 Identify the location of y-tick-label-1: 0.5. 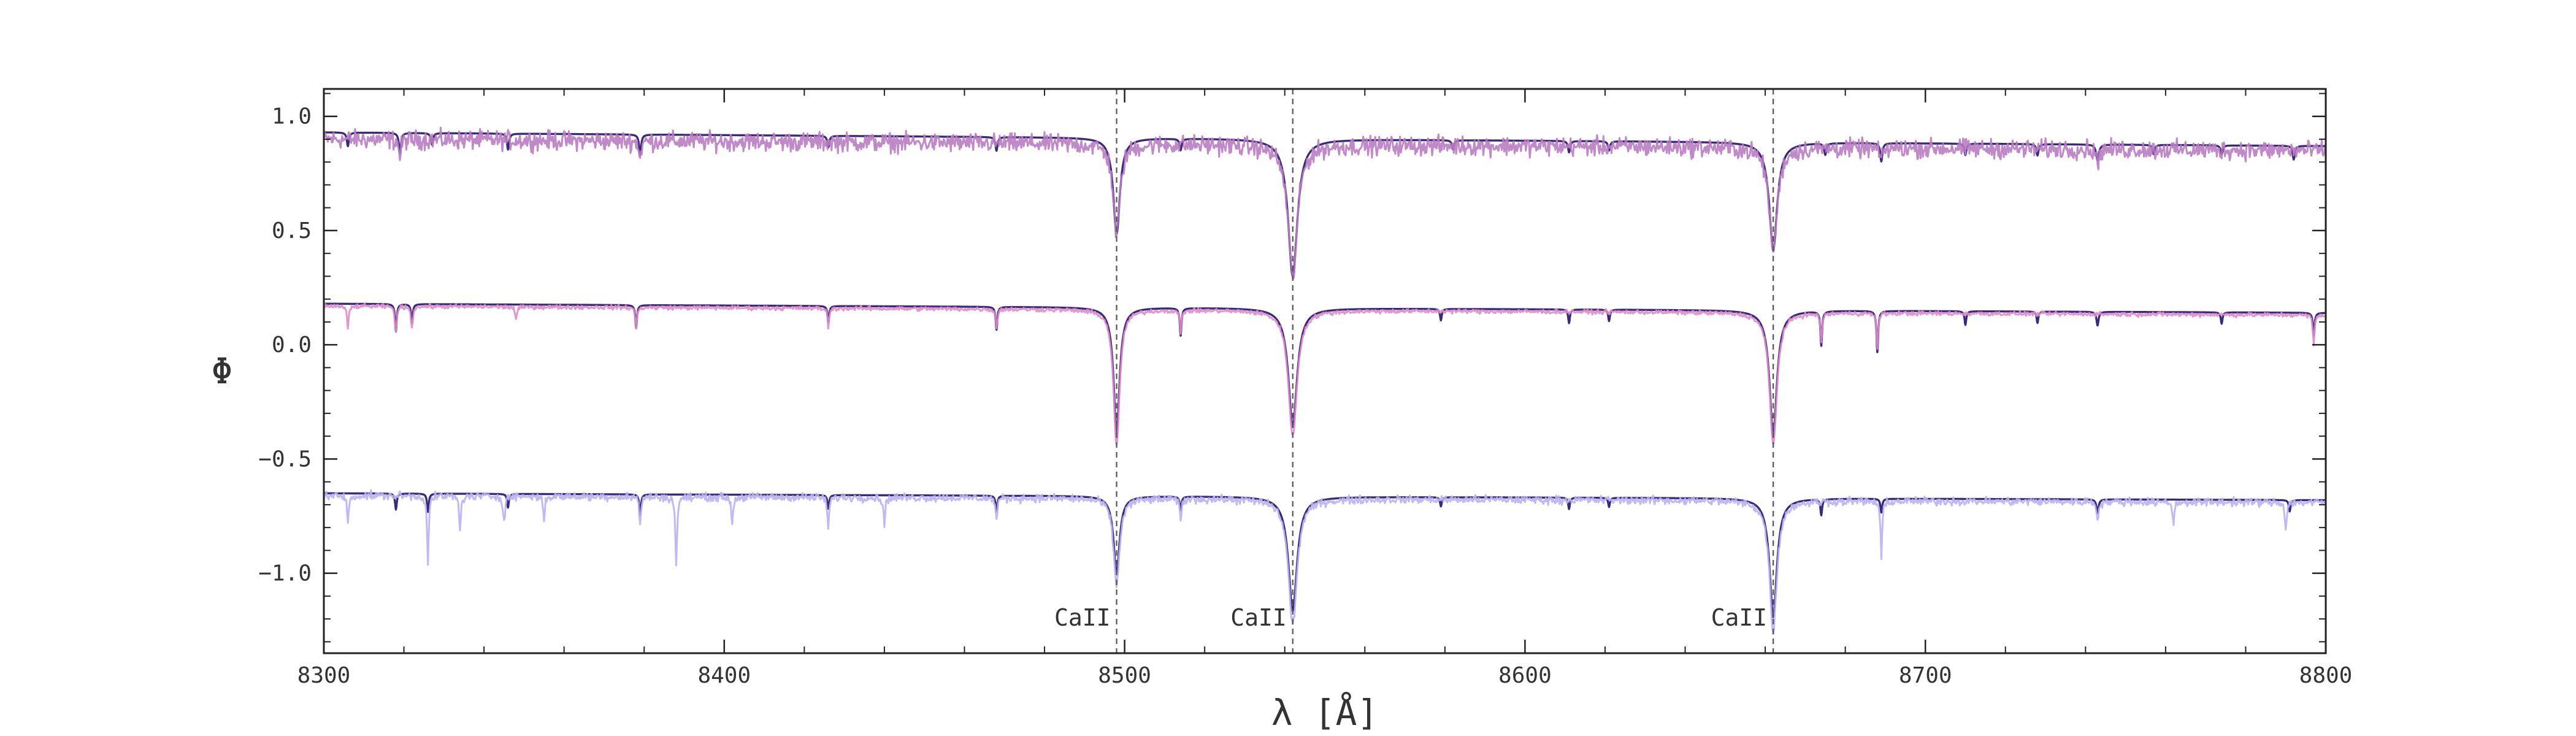
(292, 230).